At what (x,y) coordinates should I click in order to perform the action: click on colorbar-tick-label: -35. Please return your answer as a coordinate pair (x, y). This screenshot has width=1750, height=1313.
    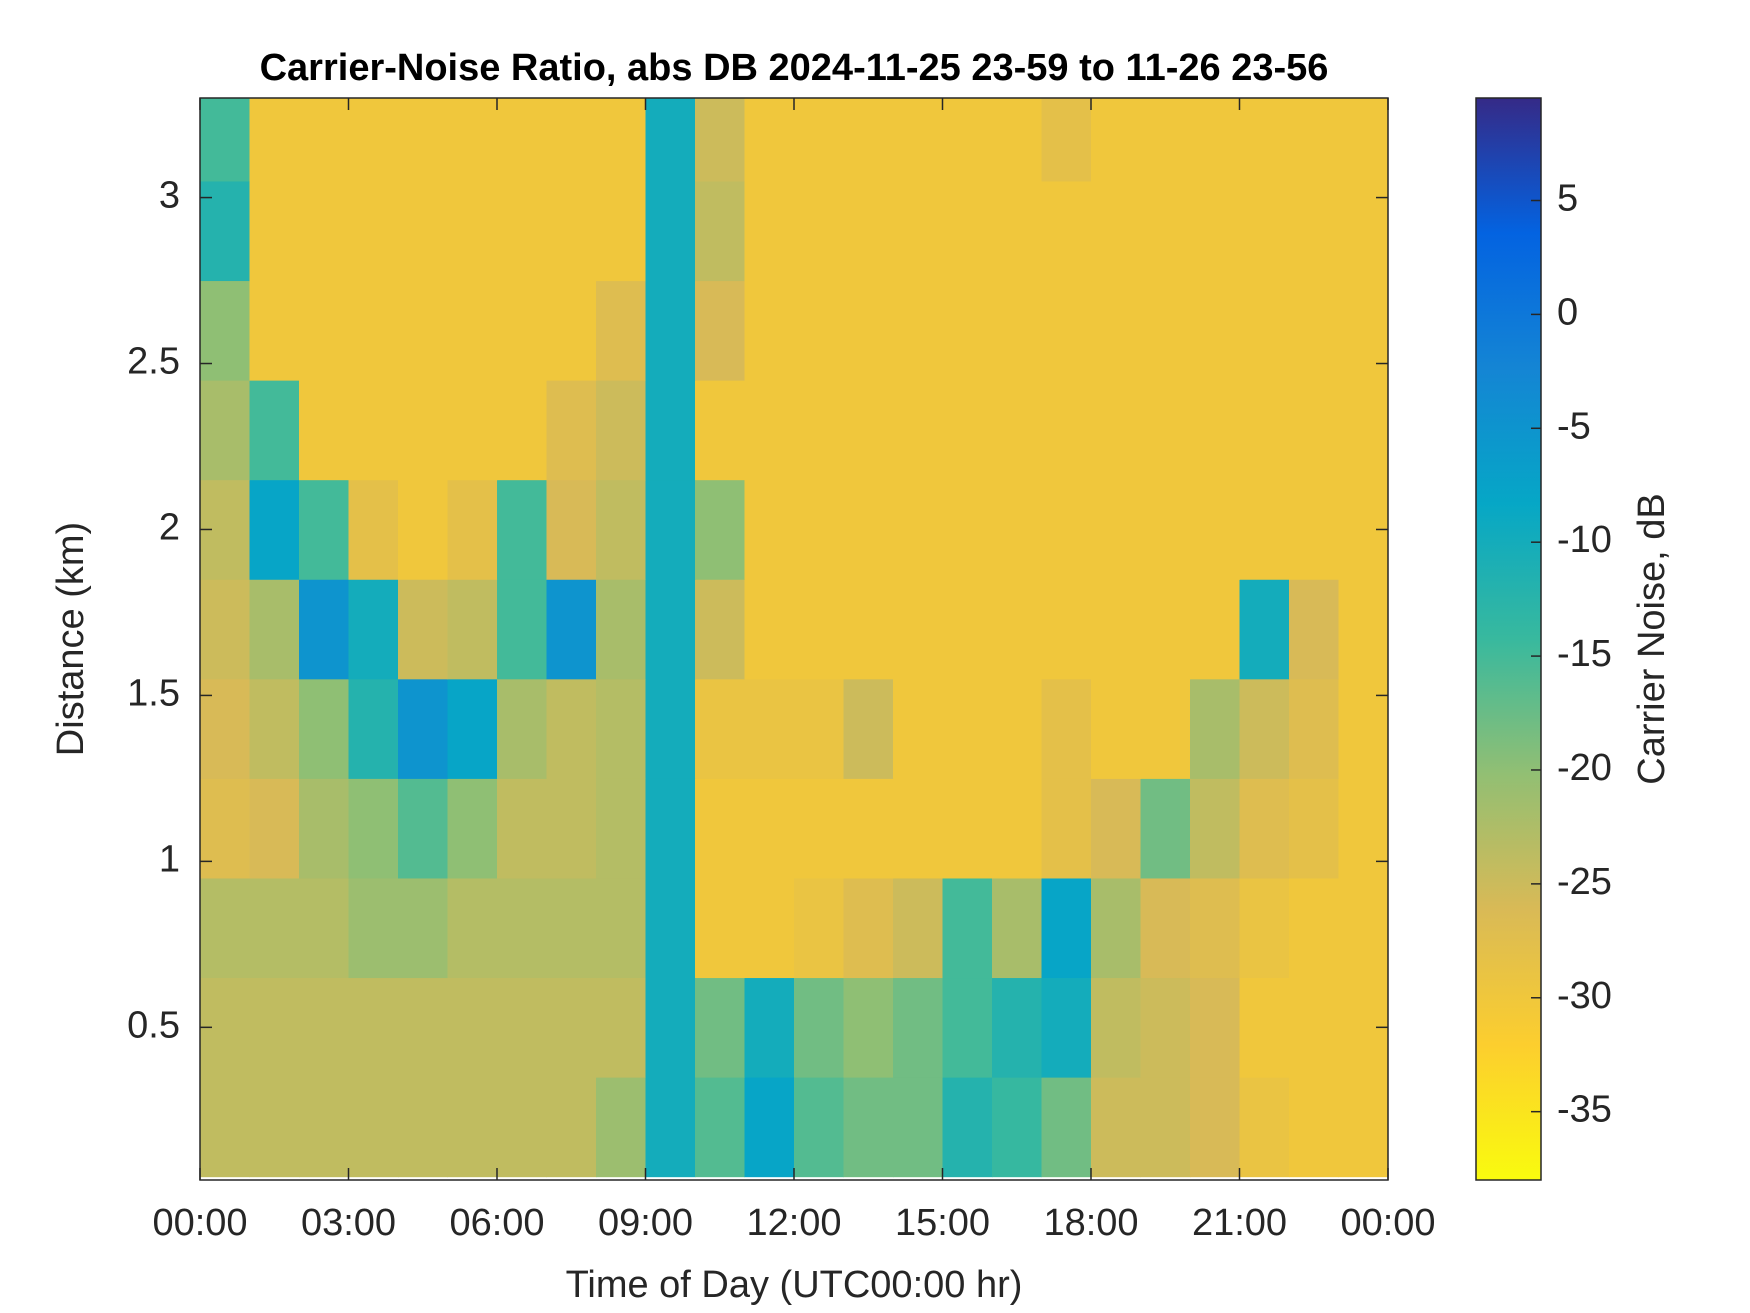
    Looking at the image, I should click on (1584, 1110).